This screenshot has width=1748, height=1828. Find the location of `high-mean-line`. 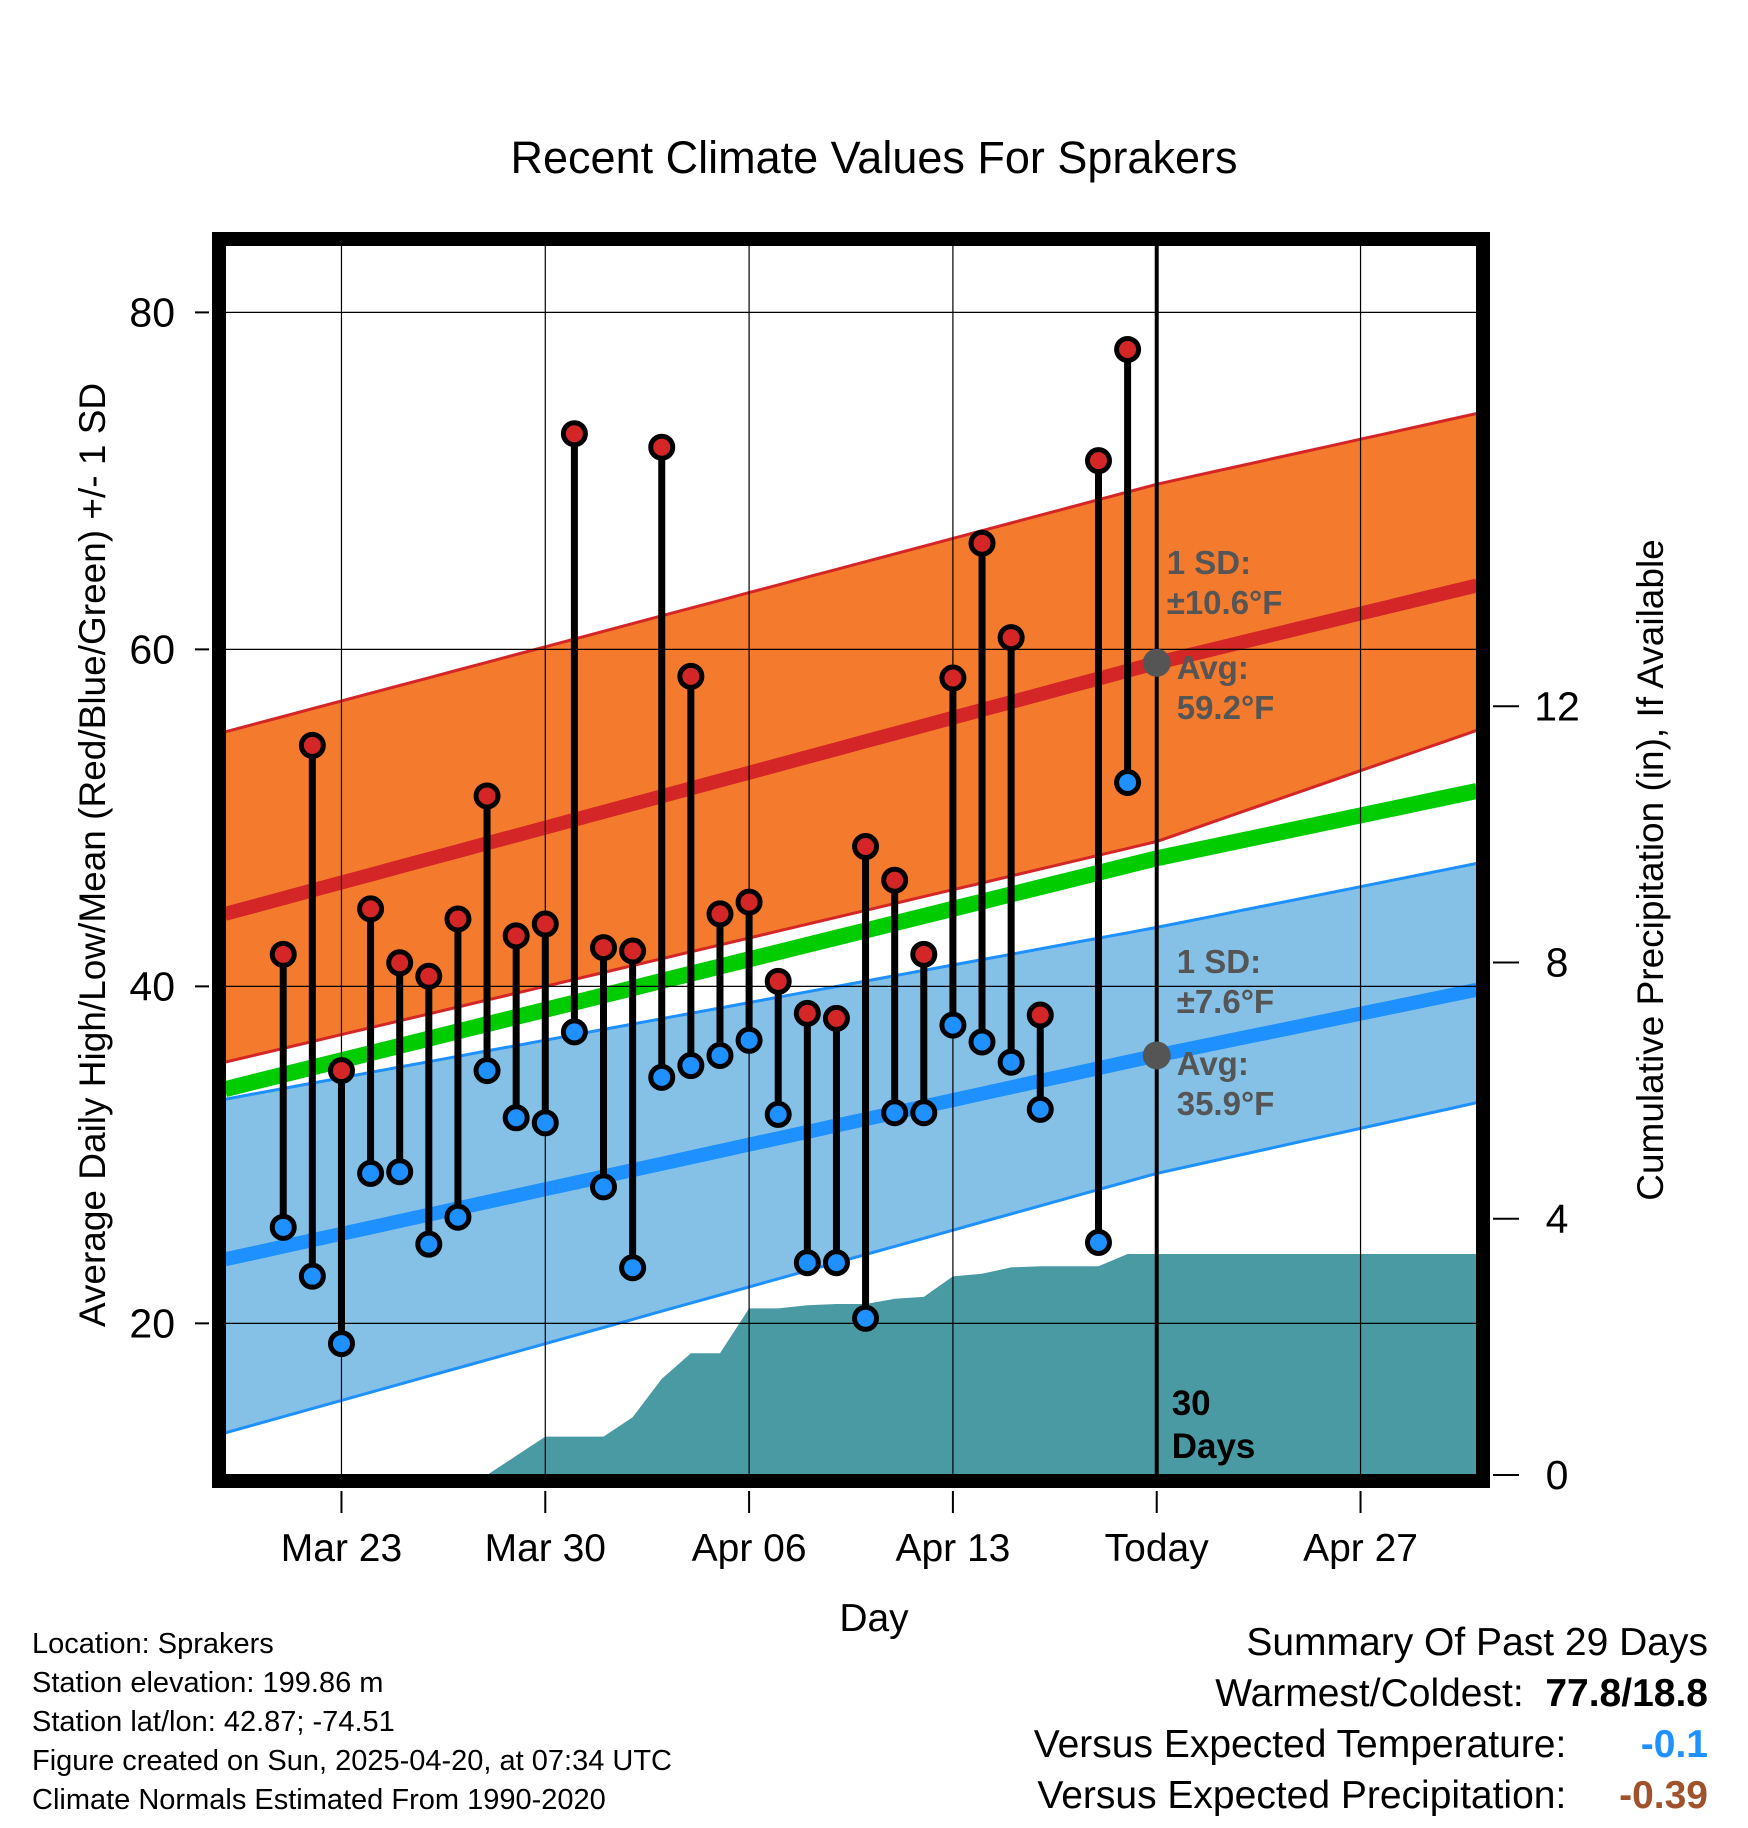

high-mean-line is located at coordinates (851, 749).